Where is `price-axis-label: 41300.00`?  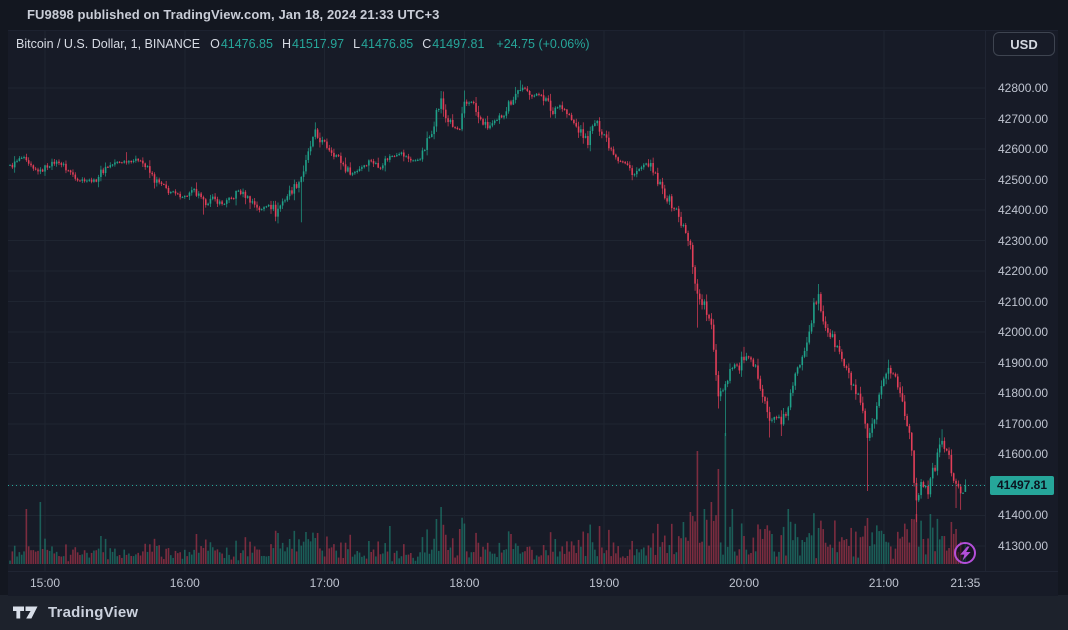 price-axis-label: 41300.00 is located at coordinates (1023, 545).